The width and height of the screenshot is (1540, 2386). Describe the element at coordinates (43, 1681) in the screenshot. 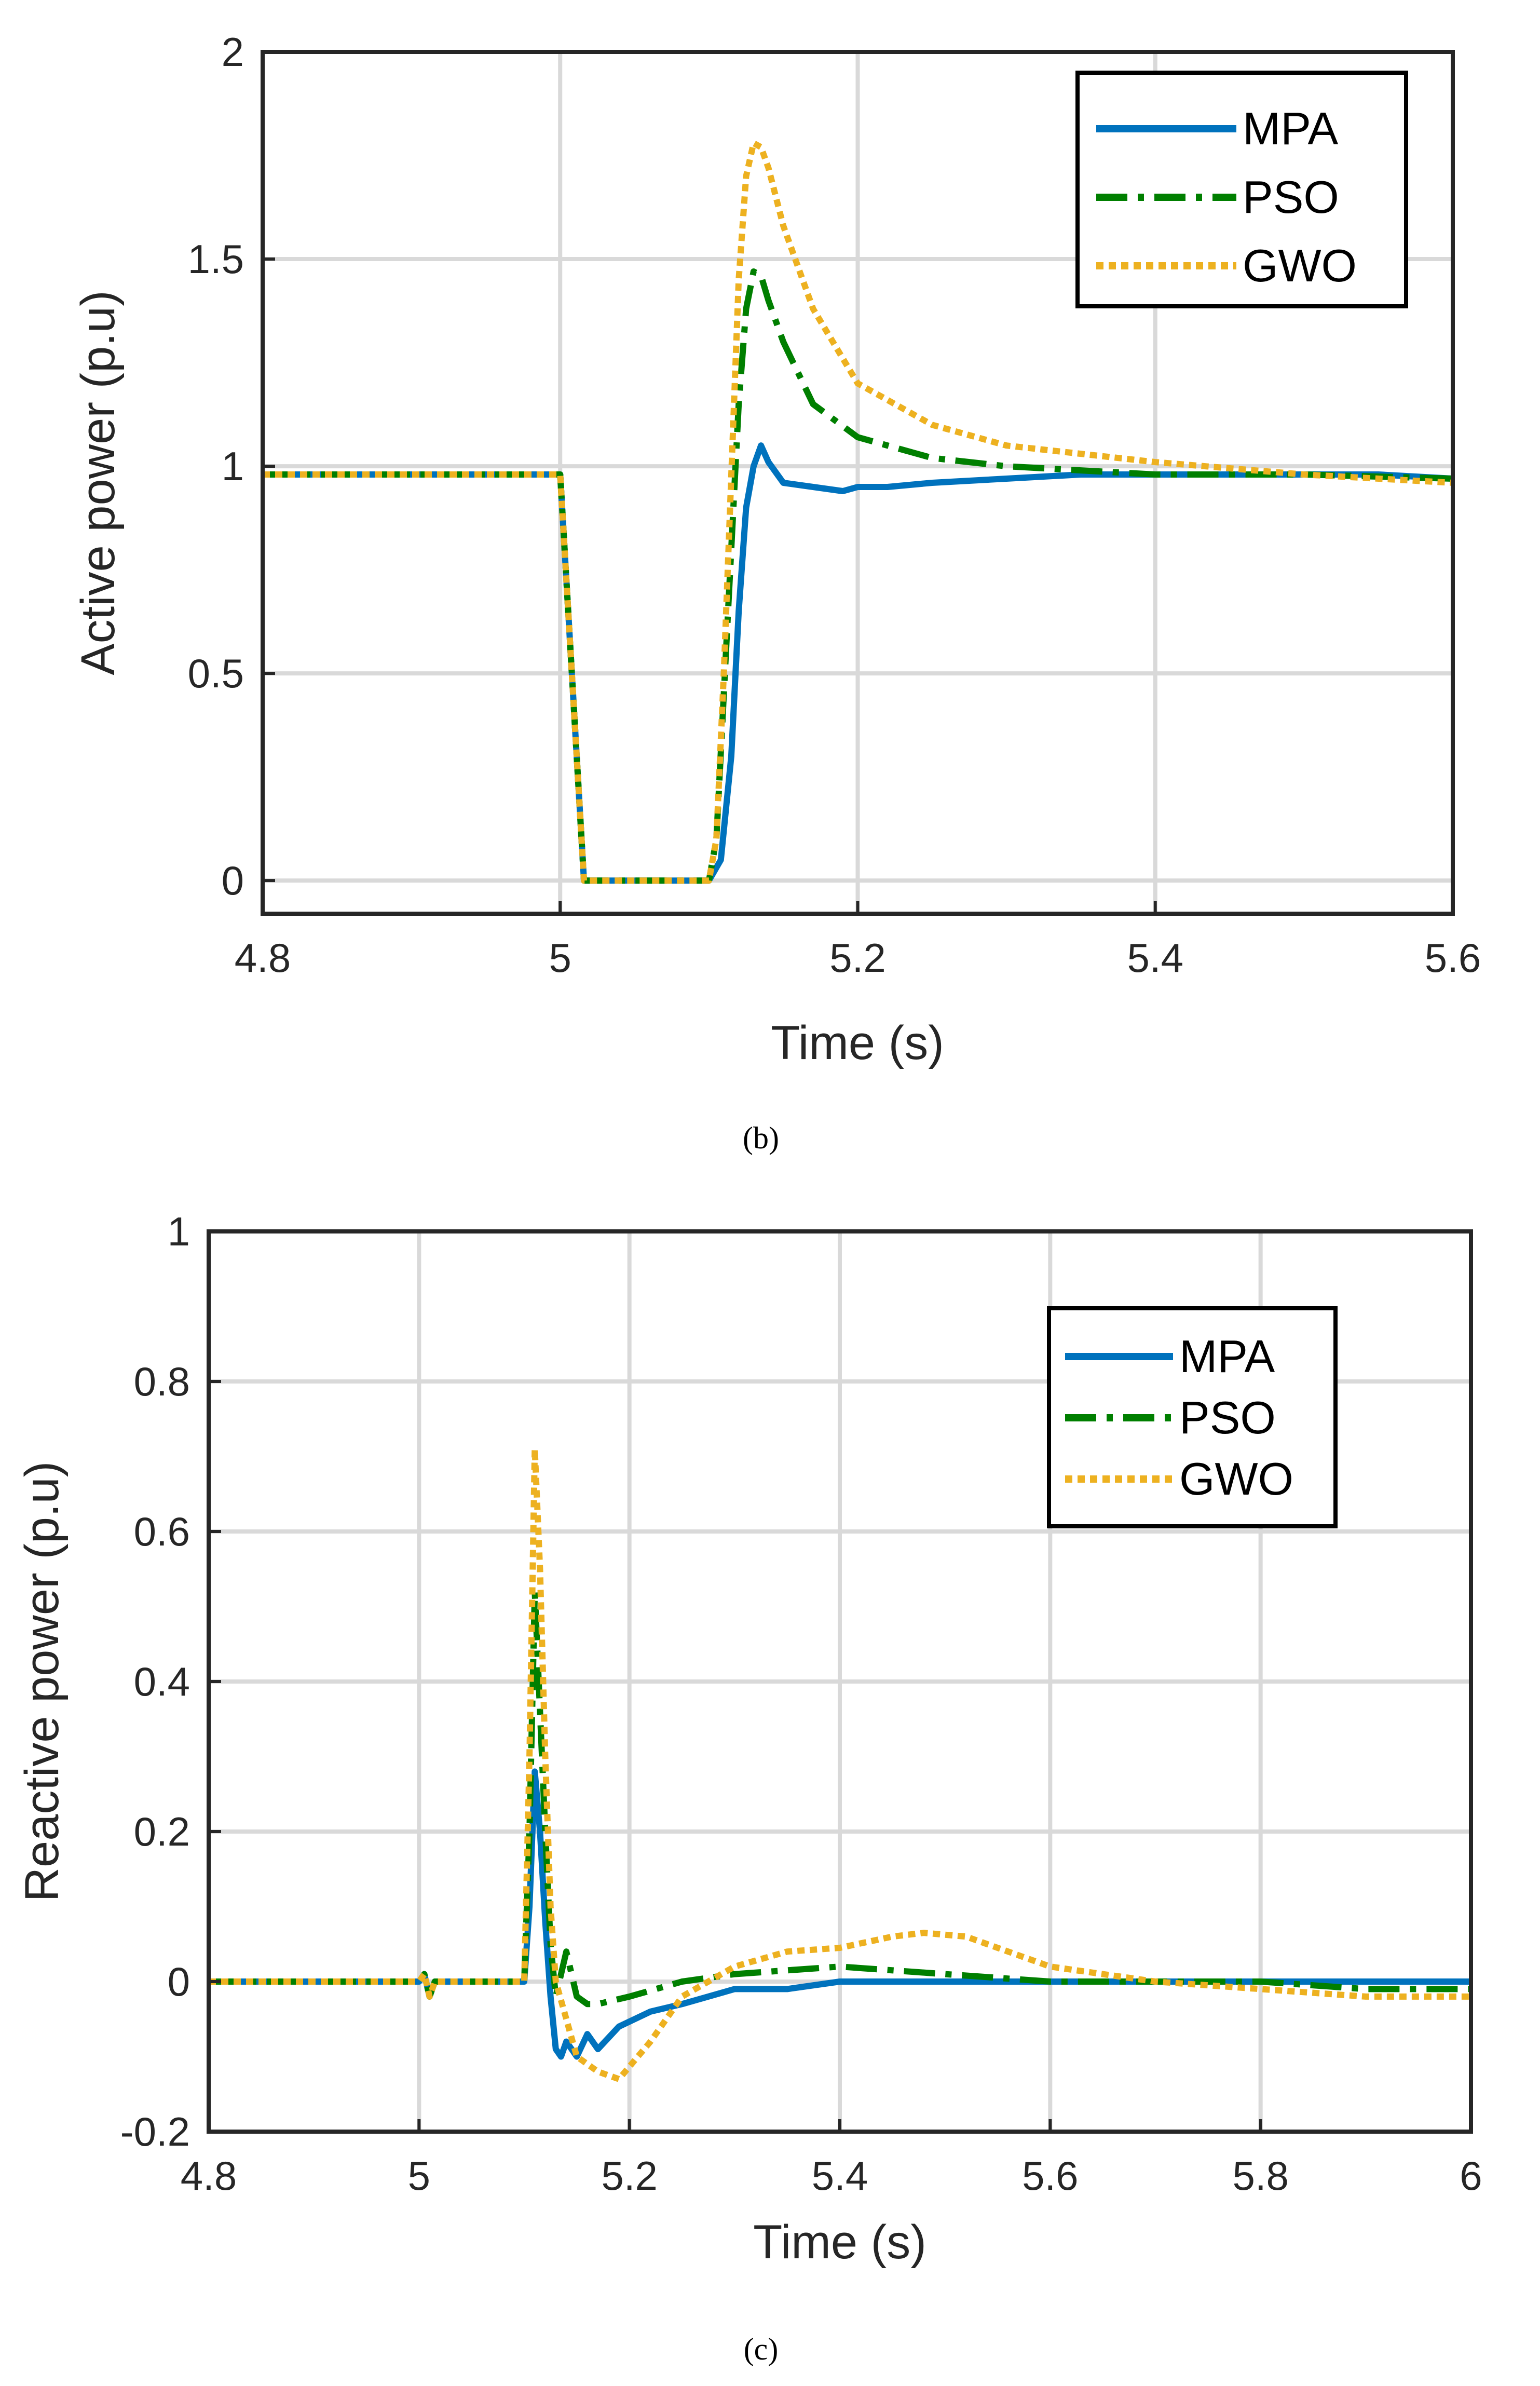

I see `y-axis-label: Reactive power (p.u)` at that location.